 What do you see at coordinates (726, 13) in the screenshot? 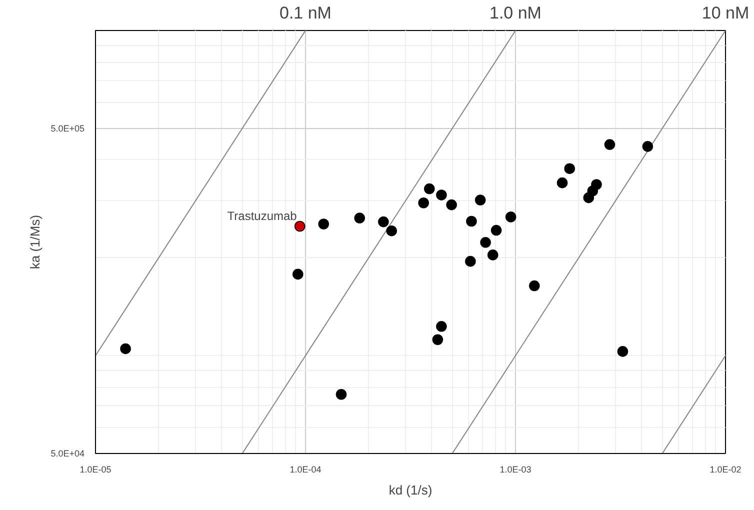
I see `series-label: 10 nM` at bounding box center [726, 13].